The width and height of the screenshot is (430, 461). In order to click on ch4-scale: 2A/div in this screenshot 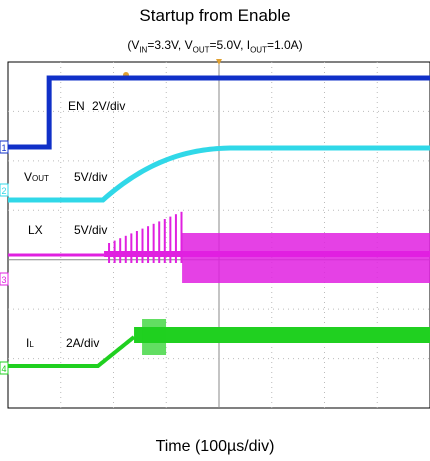, I will do `click(82, 343)`.